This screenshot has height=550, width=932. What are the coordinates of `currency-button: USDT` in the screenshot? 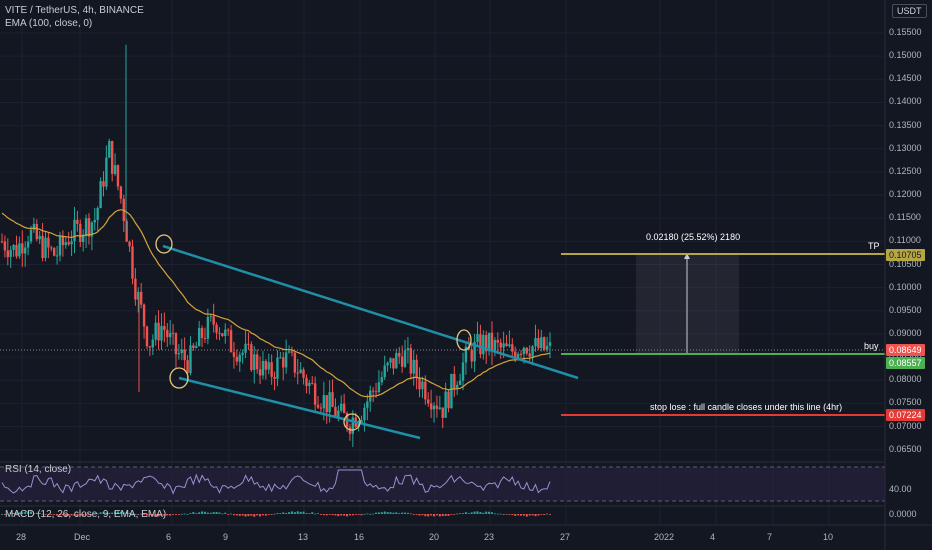 It's located at (909, 11).